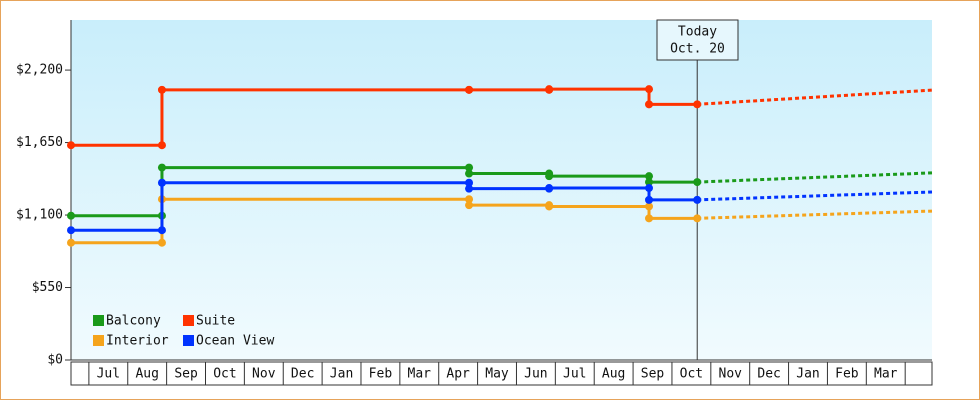 This screenshot has height=400, width=980. What do you see at coordinates (815, 97) in the screenshot?
I see `forecast-line` at bounding box center [815, 97].